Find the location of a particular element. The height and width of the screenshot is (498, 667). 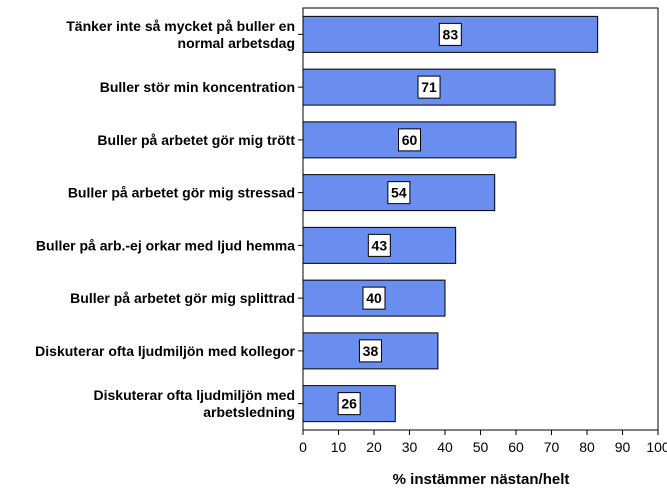

category-label: Buller på arb.-ej orkar med ljud hemma is located at coordinates (165, 245).